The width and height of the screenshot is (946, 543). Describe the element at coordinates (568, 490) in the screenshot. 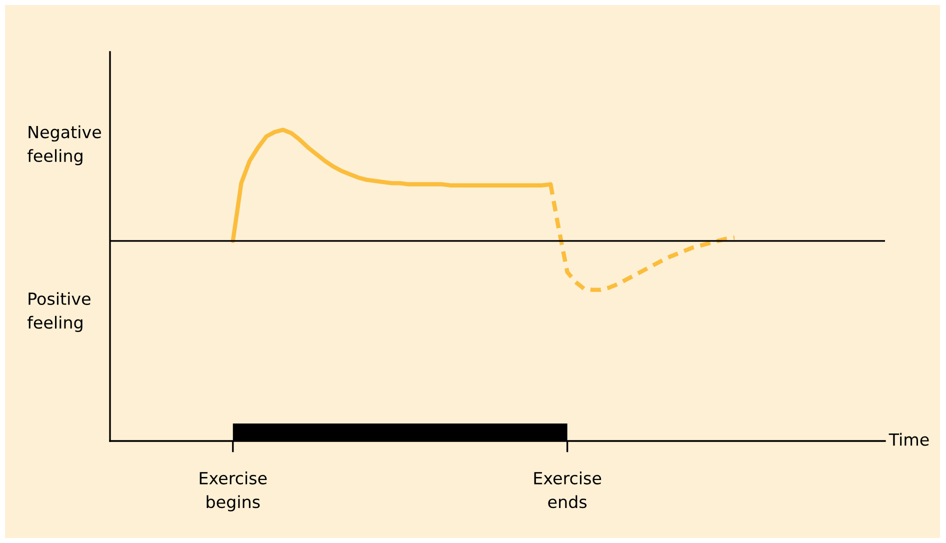

I see `x-tick-label: Exercise ends` at that location.